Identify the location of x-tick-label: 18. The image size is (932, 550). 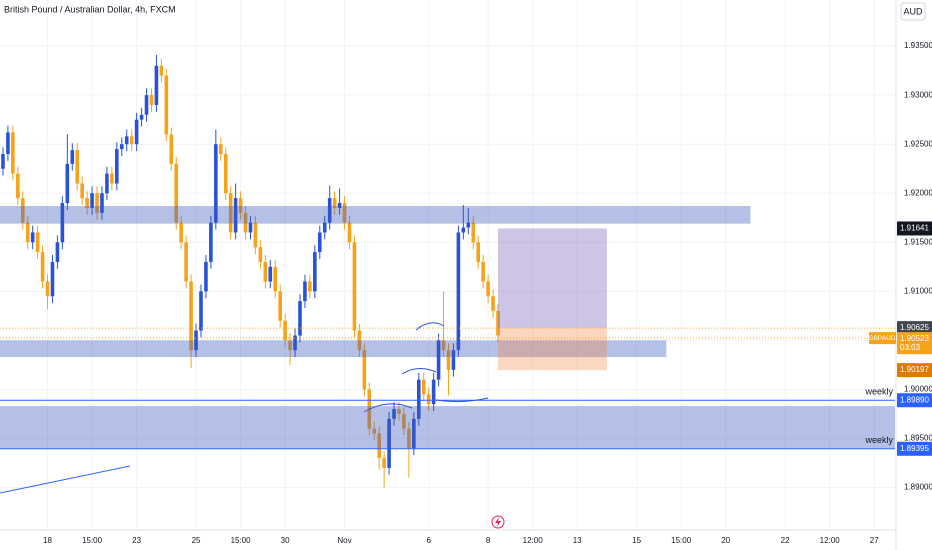
(47, 540).